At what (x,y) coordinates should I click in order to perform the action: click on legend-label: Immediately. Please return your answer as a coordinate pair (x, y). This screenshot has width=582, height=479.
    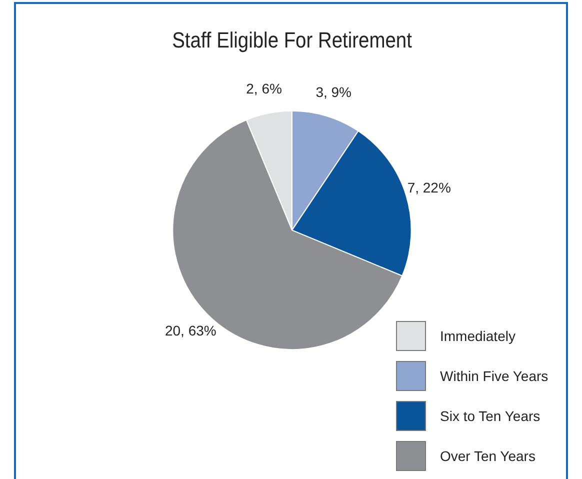
    Looking at the image, I should click on (478, 336).